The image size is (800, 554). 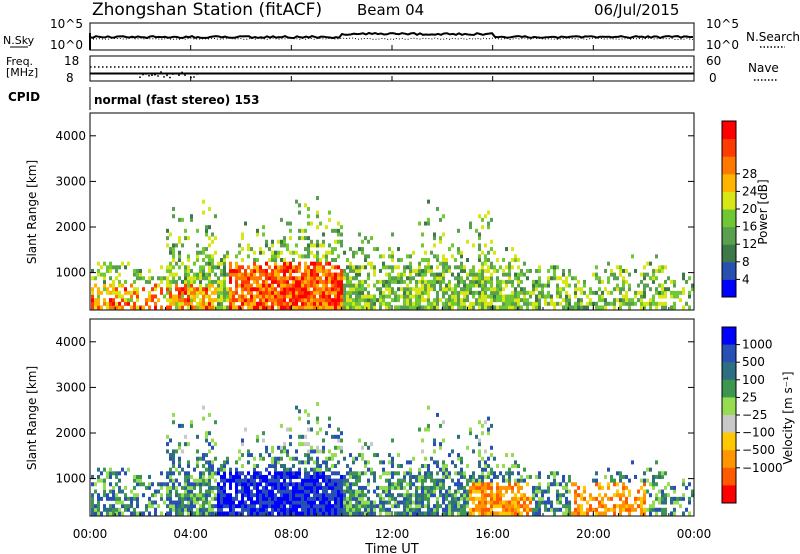 I want to click on freq-label-2: [MHz], so click(x=22, y=72).